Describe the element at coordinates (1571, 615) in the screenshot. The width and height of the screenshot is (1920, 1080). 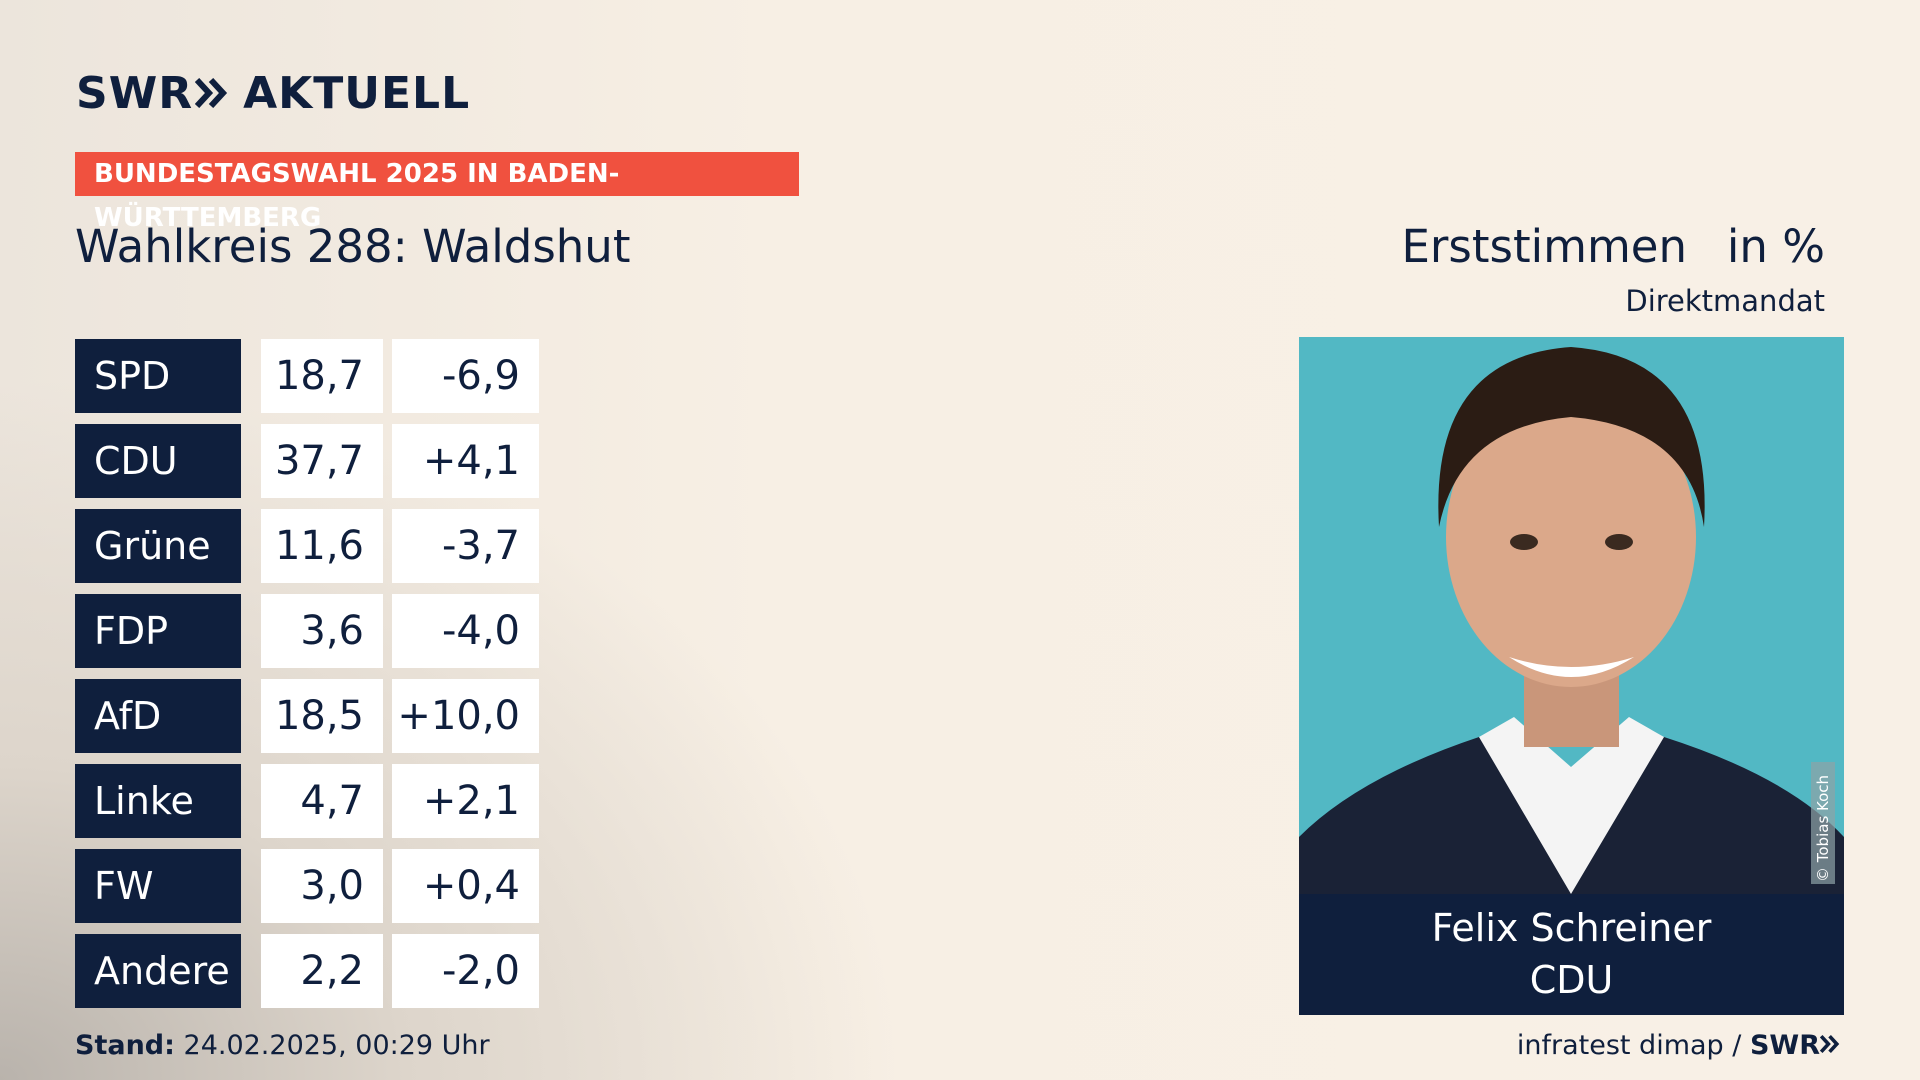
I see `candidate-photo: © Tobias Koch` at that location.